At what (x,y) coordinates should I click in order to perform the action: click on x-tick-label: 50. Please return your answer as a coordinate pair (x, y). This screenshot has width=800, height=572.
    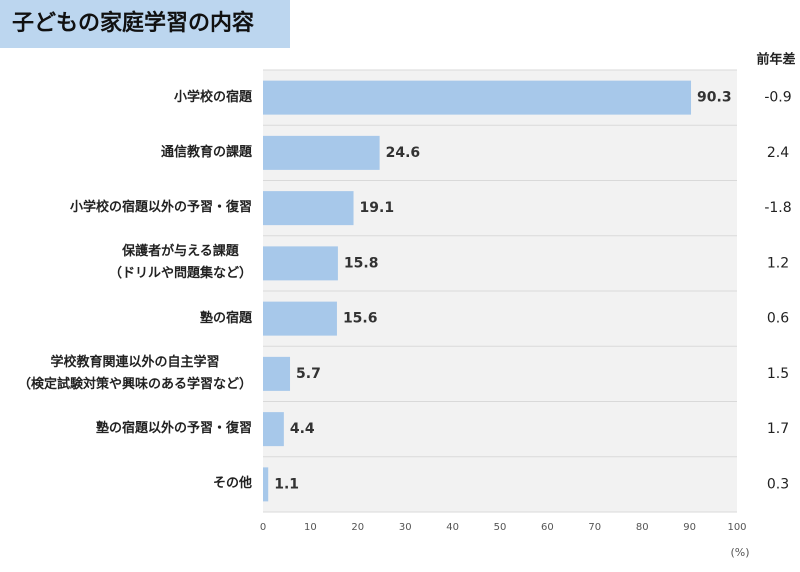
    Looking at the image, I should click on (500, 527).